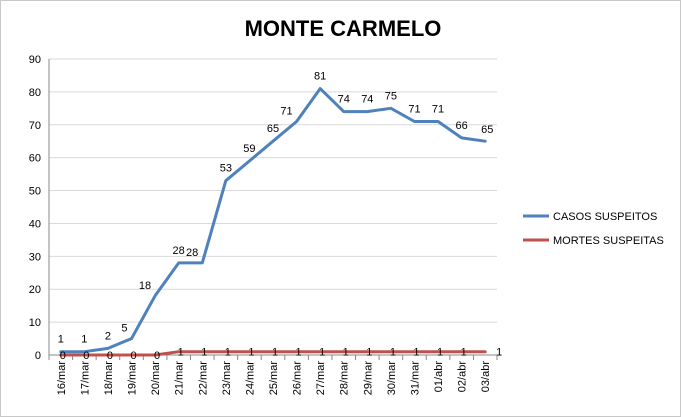 The height and width of the screenshot is (417, 681). Describe the element at coordinates (62, 378) in the screenshot. I see `x-tick-label: 16/mar` at that location.